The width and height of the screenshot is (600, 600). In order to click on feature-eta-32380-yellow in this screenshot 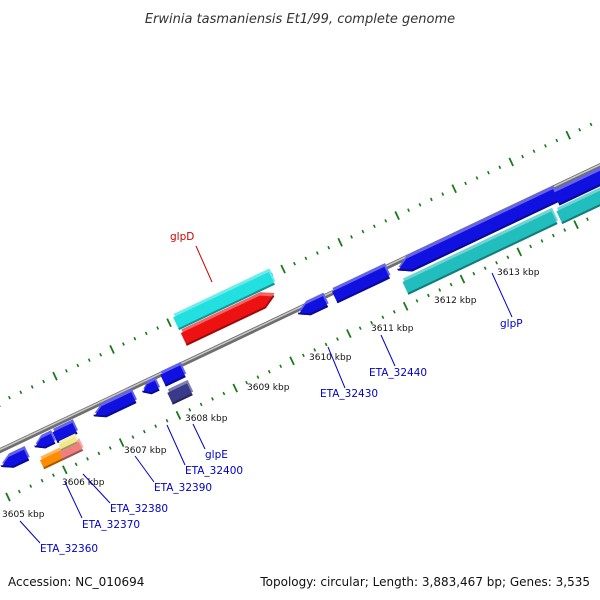, I will do `click(68, 442)`.